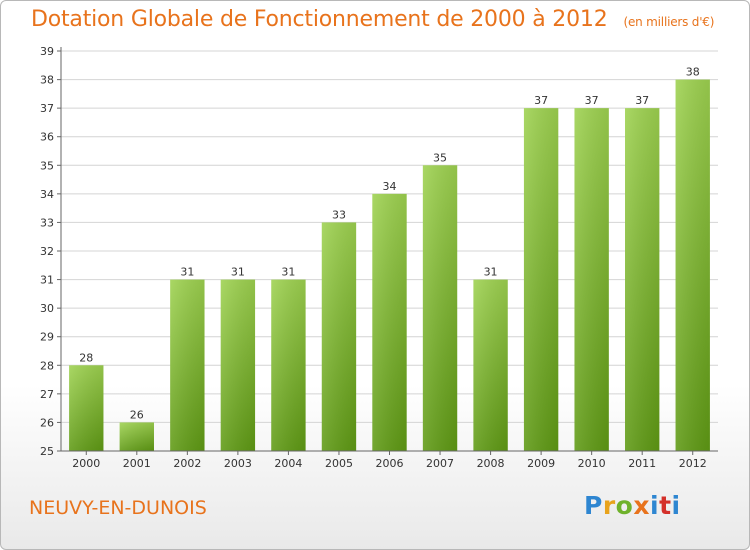 The image size is (750, 550). Describe the element at coordinates (118, 508) in the screenshot. I see `commune-name: NEUVY-EN-DUNOIS` at that location.